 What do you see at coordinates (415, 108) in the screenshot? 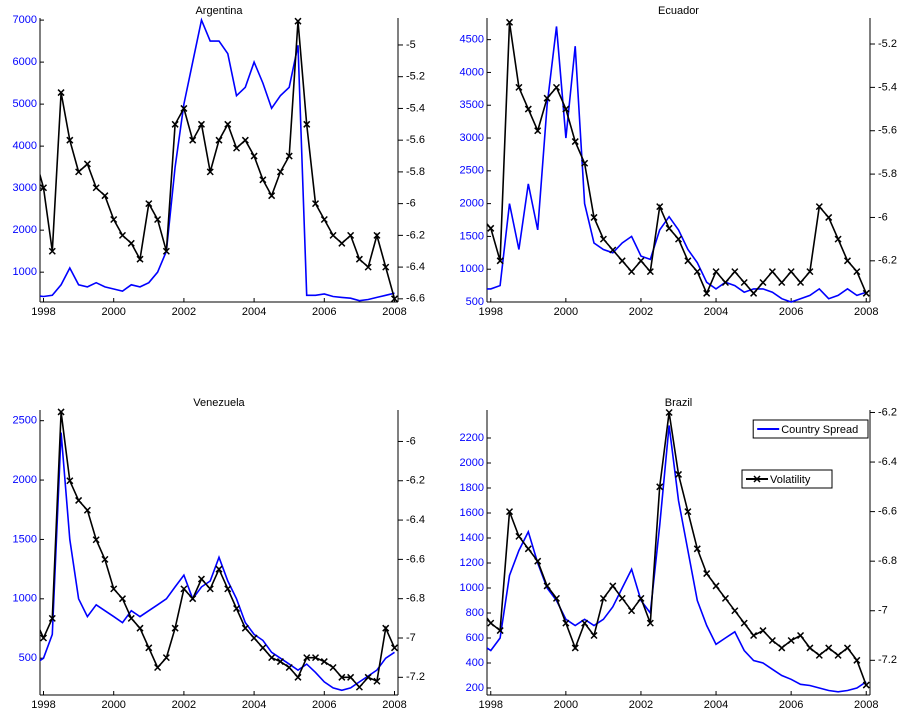
I see `y2-tick-label: -5.4` at bounding box center [415, 108].